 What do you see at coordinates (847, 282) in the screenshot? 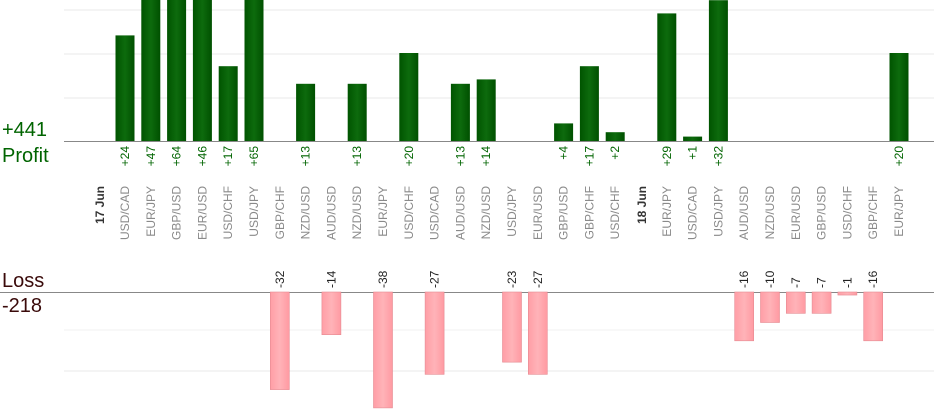
I see `loss-value-label: -1` at bounding box center [847, 282].